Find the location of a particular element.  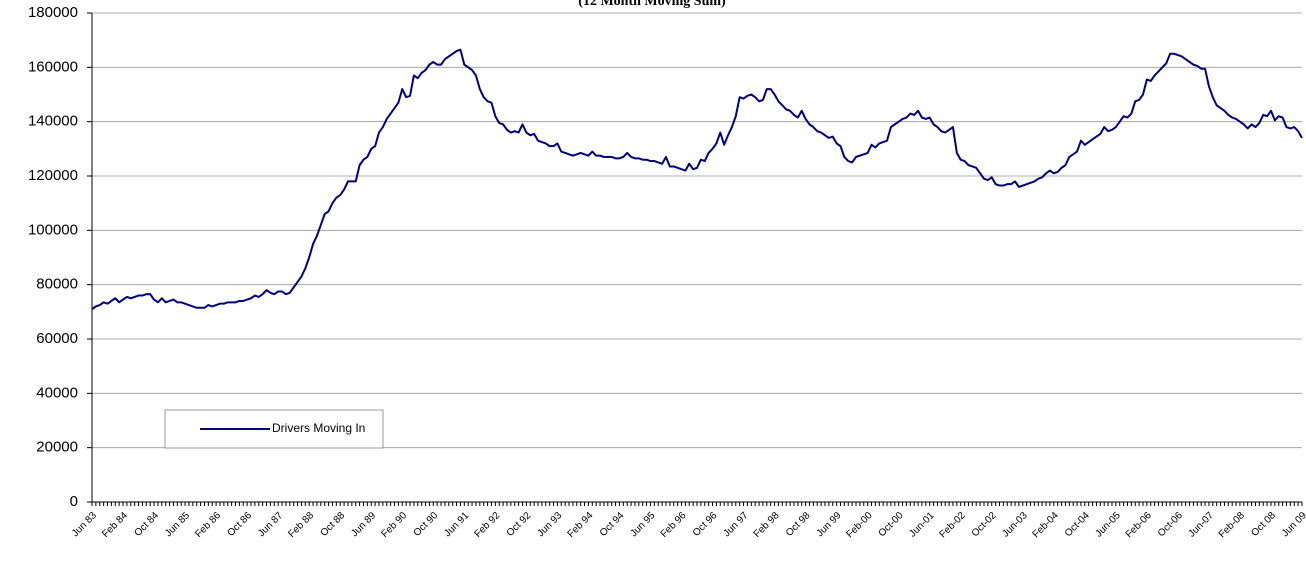

x-tick-label: Oct 94 is located at coordinates (612, 524).